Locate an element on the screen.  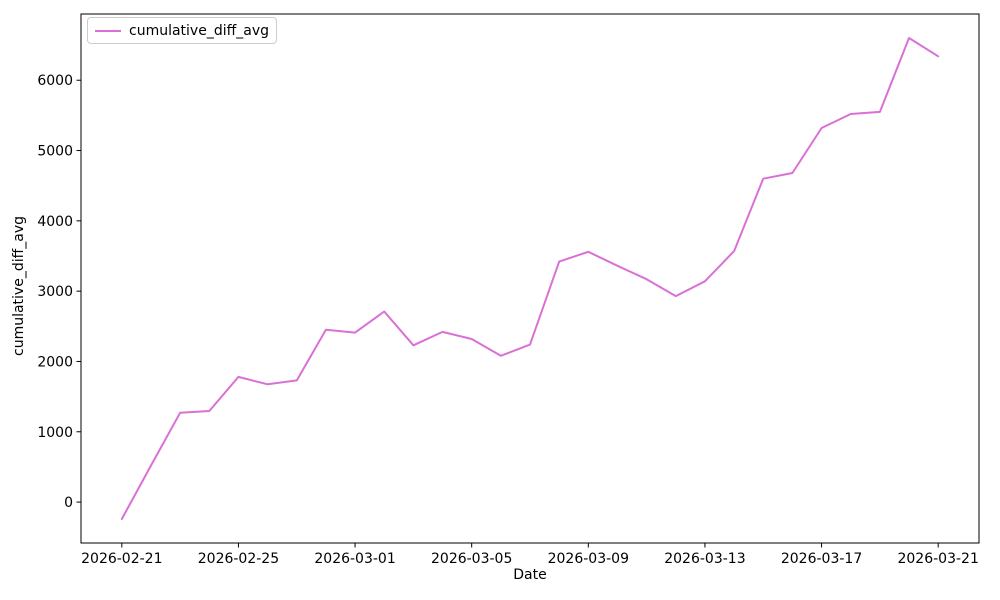
x-tick-label: 2026-02-25 is located at coordinates (238, 559).